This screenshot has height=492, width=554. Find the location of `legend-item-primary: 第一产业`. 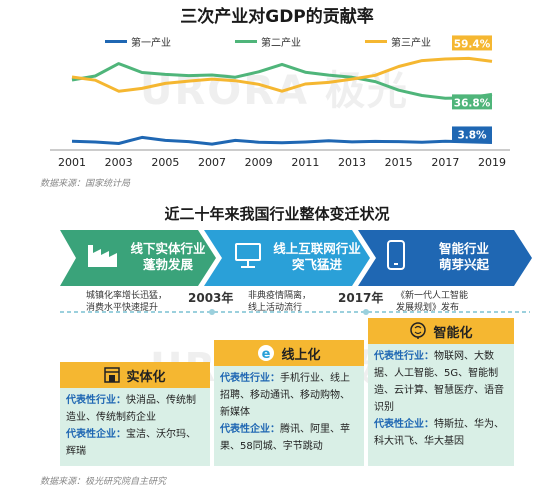

legend-item-primary: 第一产业 is located at coordinates (138, 41).